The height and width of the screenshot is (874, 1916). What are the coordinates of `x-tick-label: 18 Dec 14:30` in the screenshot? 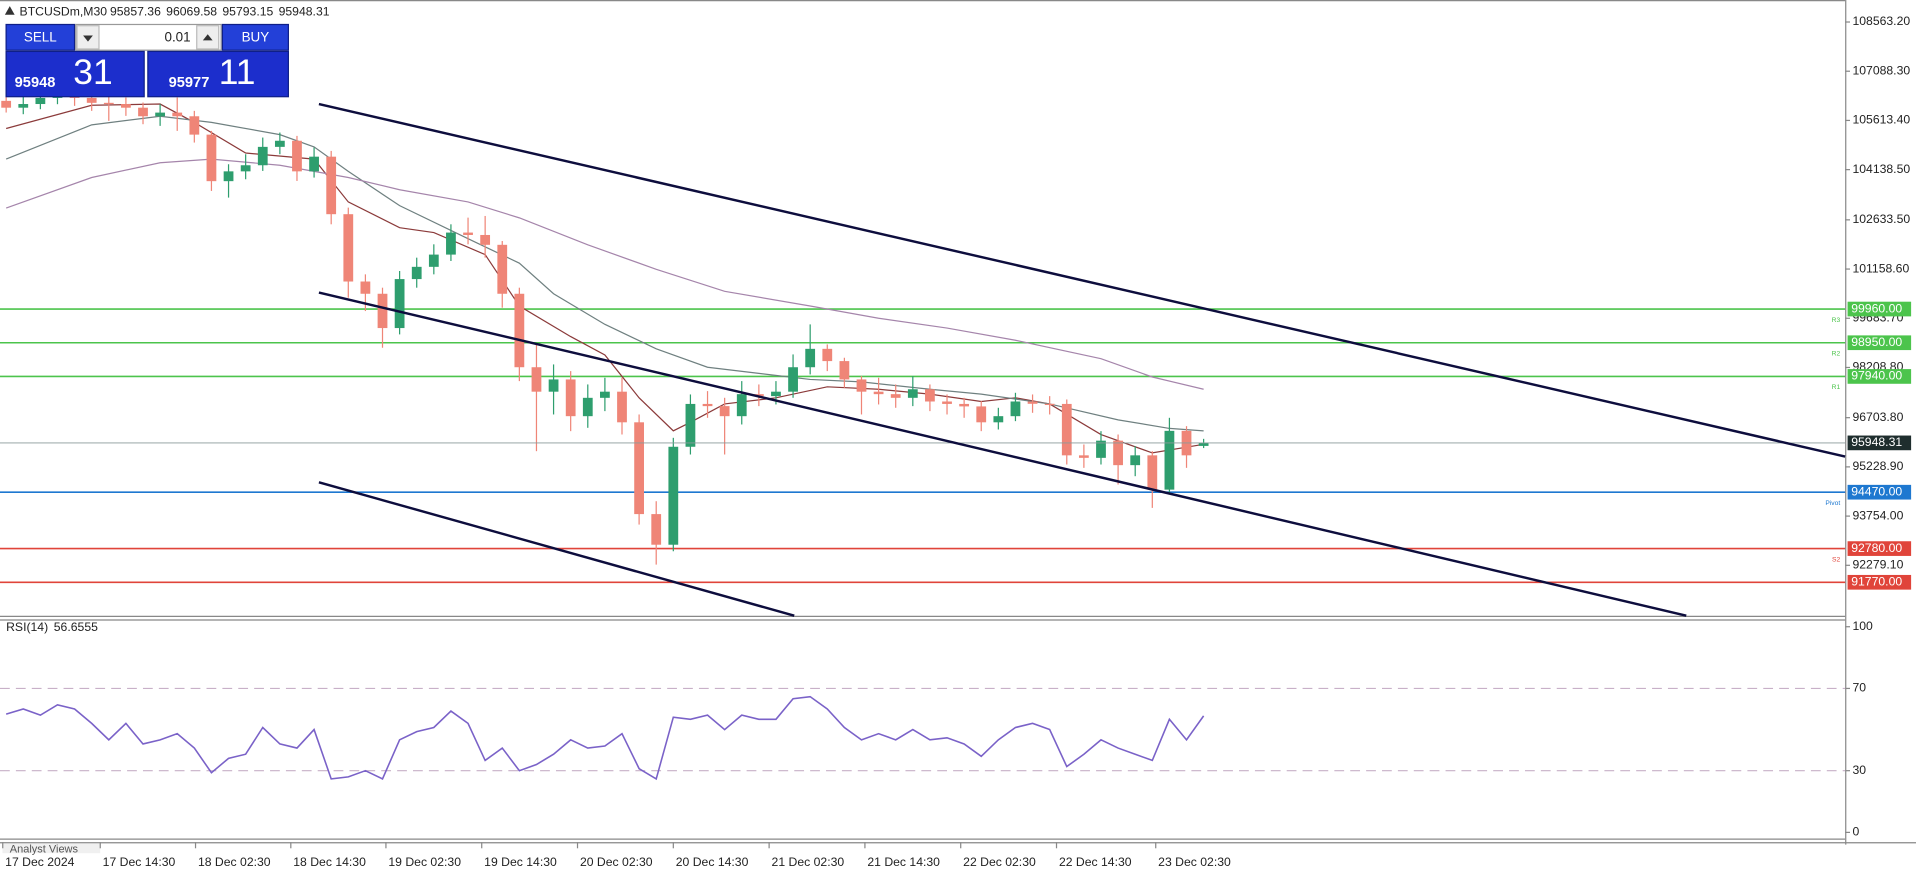 It's located at (329, 862).